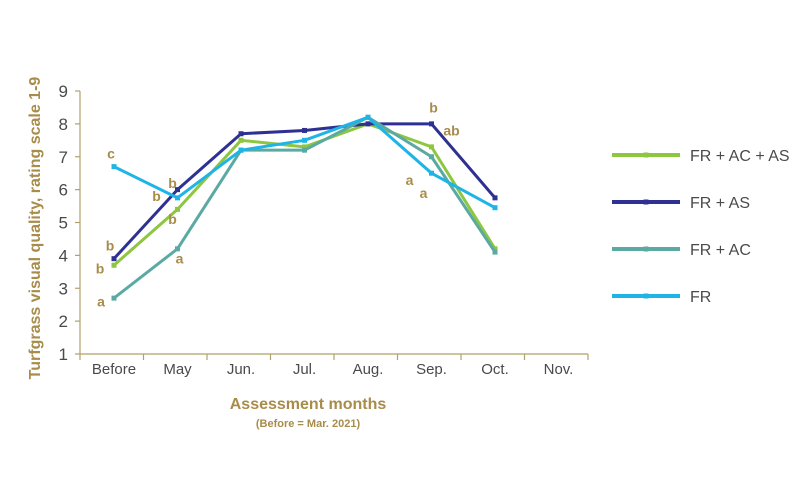 This screenshot has height=478, width=800. Describe the element at coordinates (661, 297) in the screenshot. I see `legend-item: FR` at that location.